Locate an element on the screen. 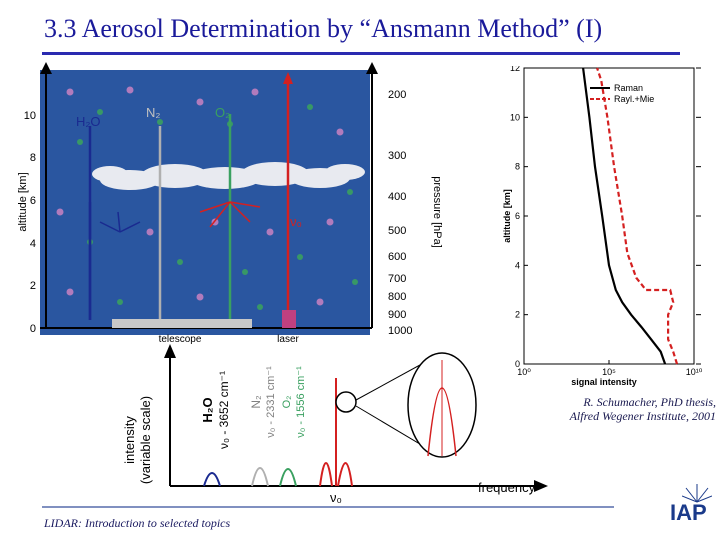 The width and height of the screenshot is (720, 540). footer-text: LIDAR: Introduction to selected topics is located at coordinates (137, 523).